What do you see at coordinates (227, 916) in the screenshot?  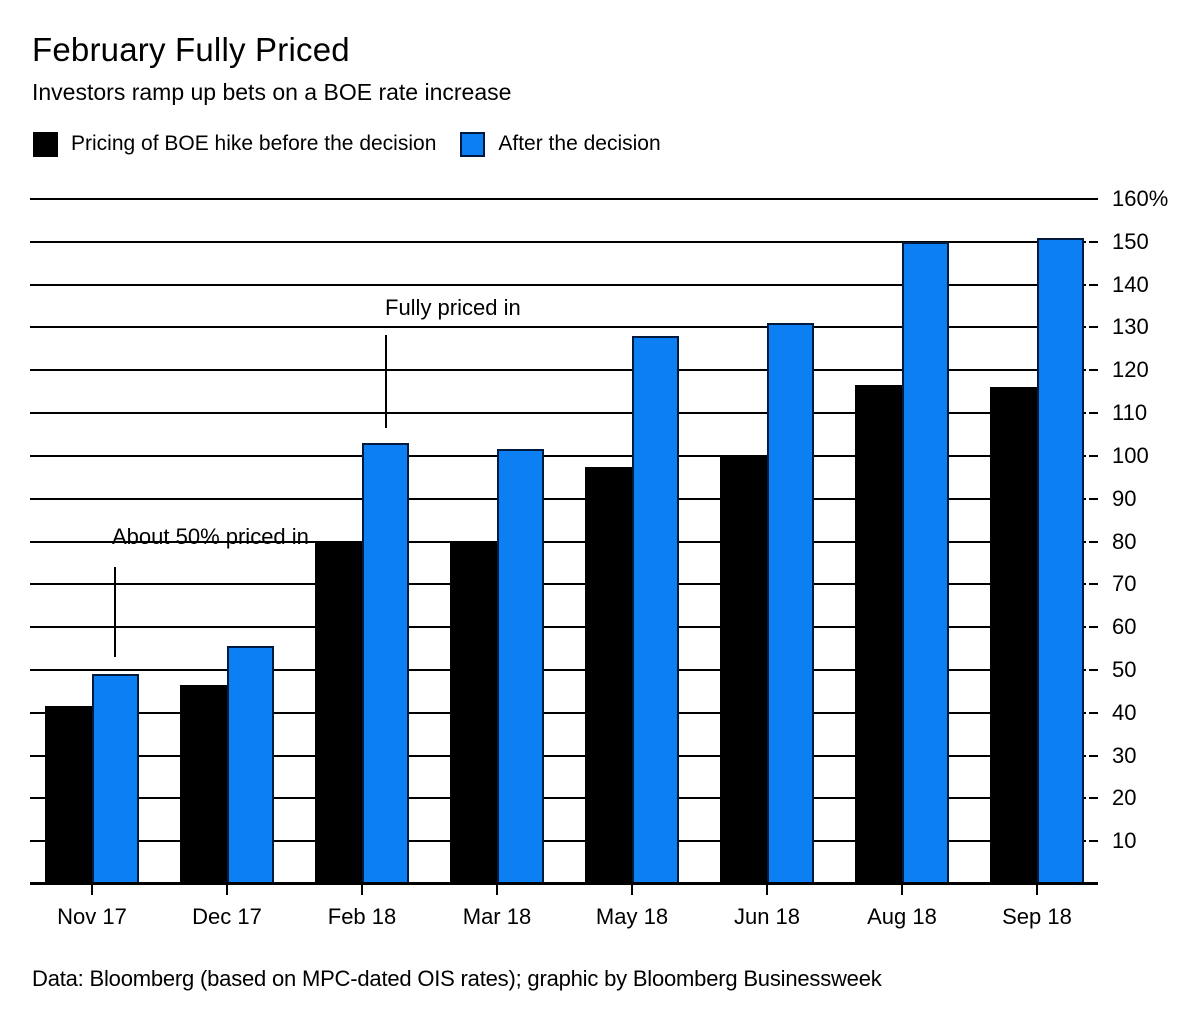 I see `x-axis-label-dec-17: Dec 17` at bounding box center [227, 916].